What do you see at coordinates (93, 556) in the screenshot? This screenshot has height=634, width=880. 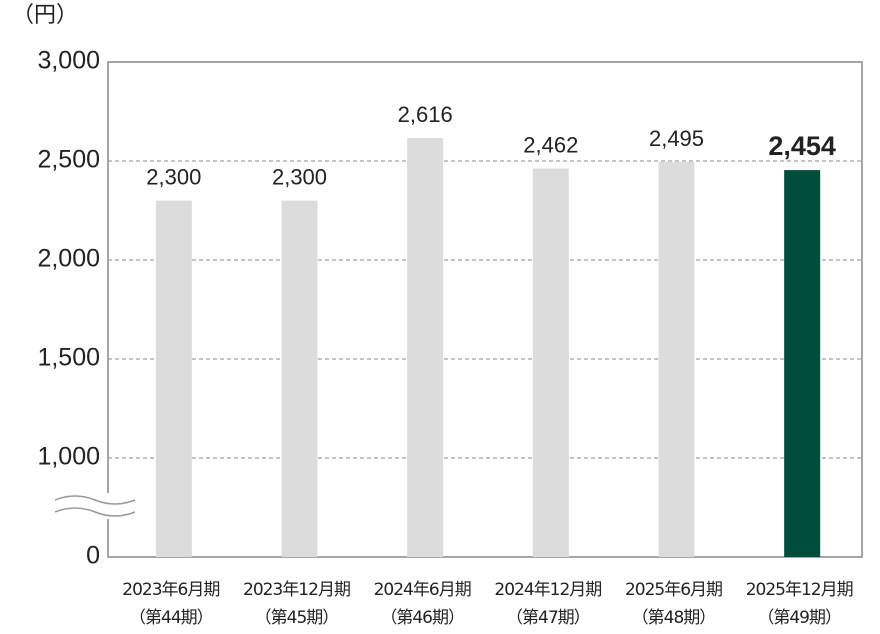 I see `y-tick-label: 0` at bounding box center [93, 556].